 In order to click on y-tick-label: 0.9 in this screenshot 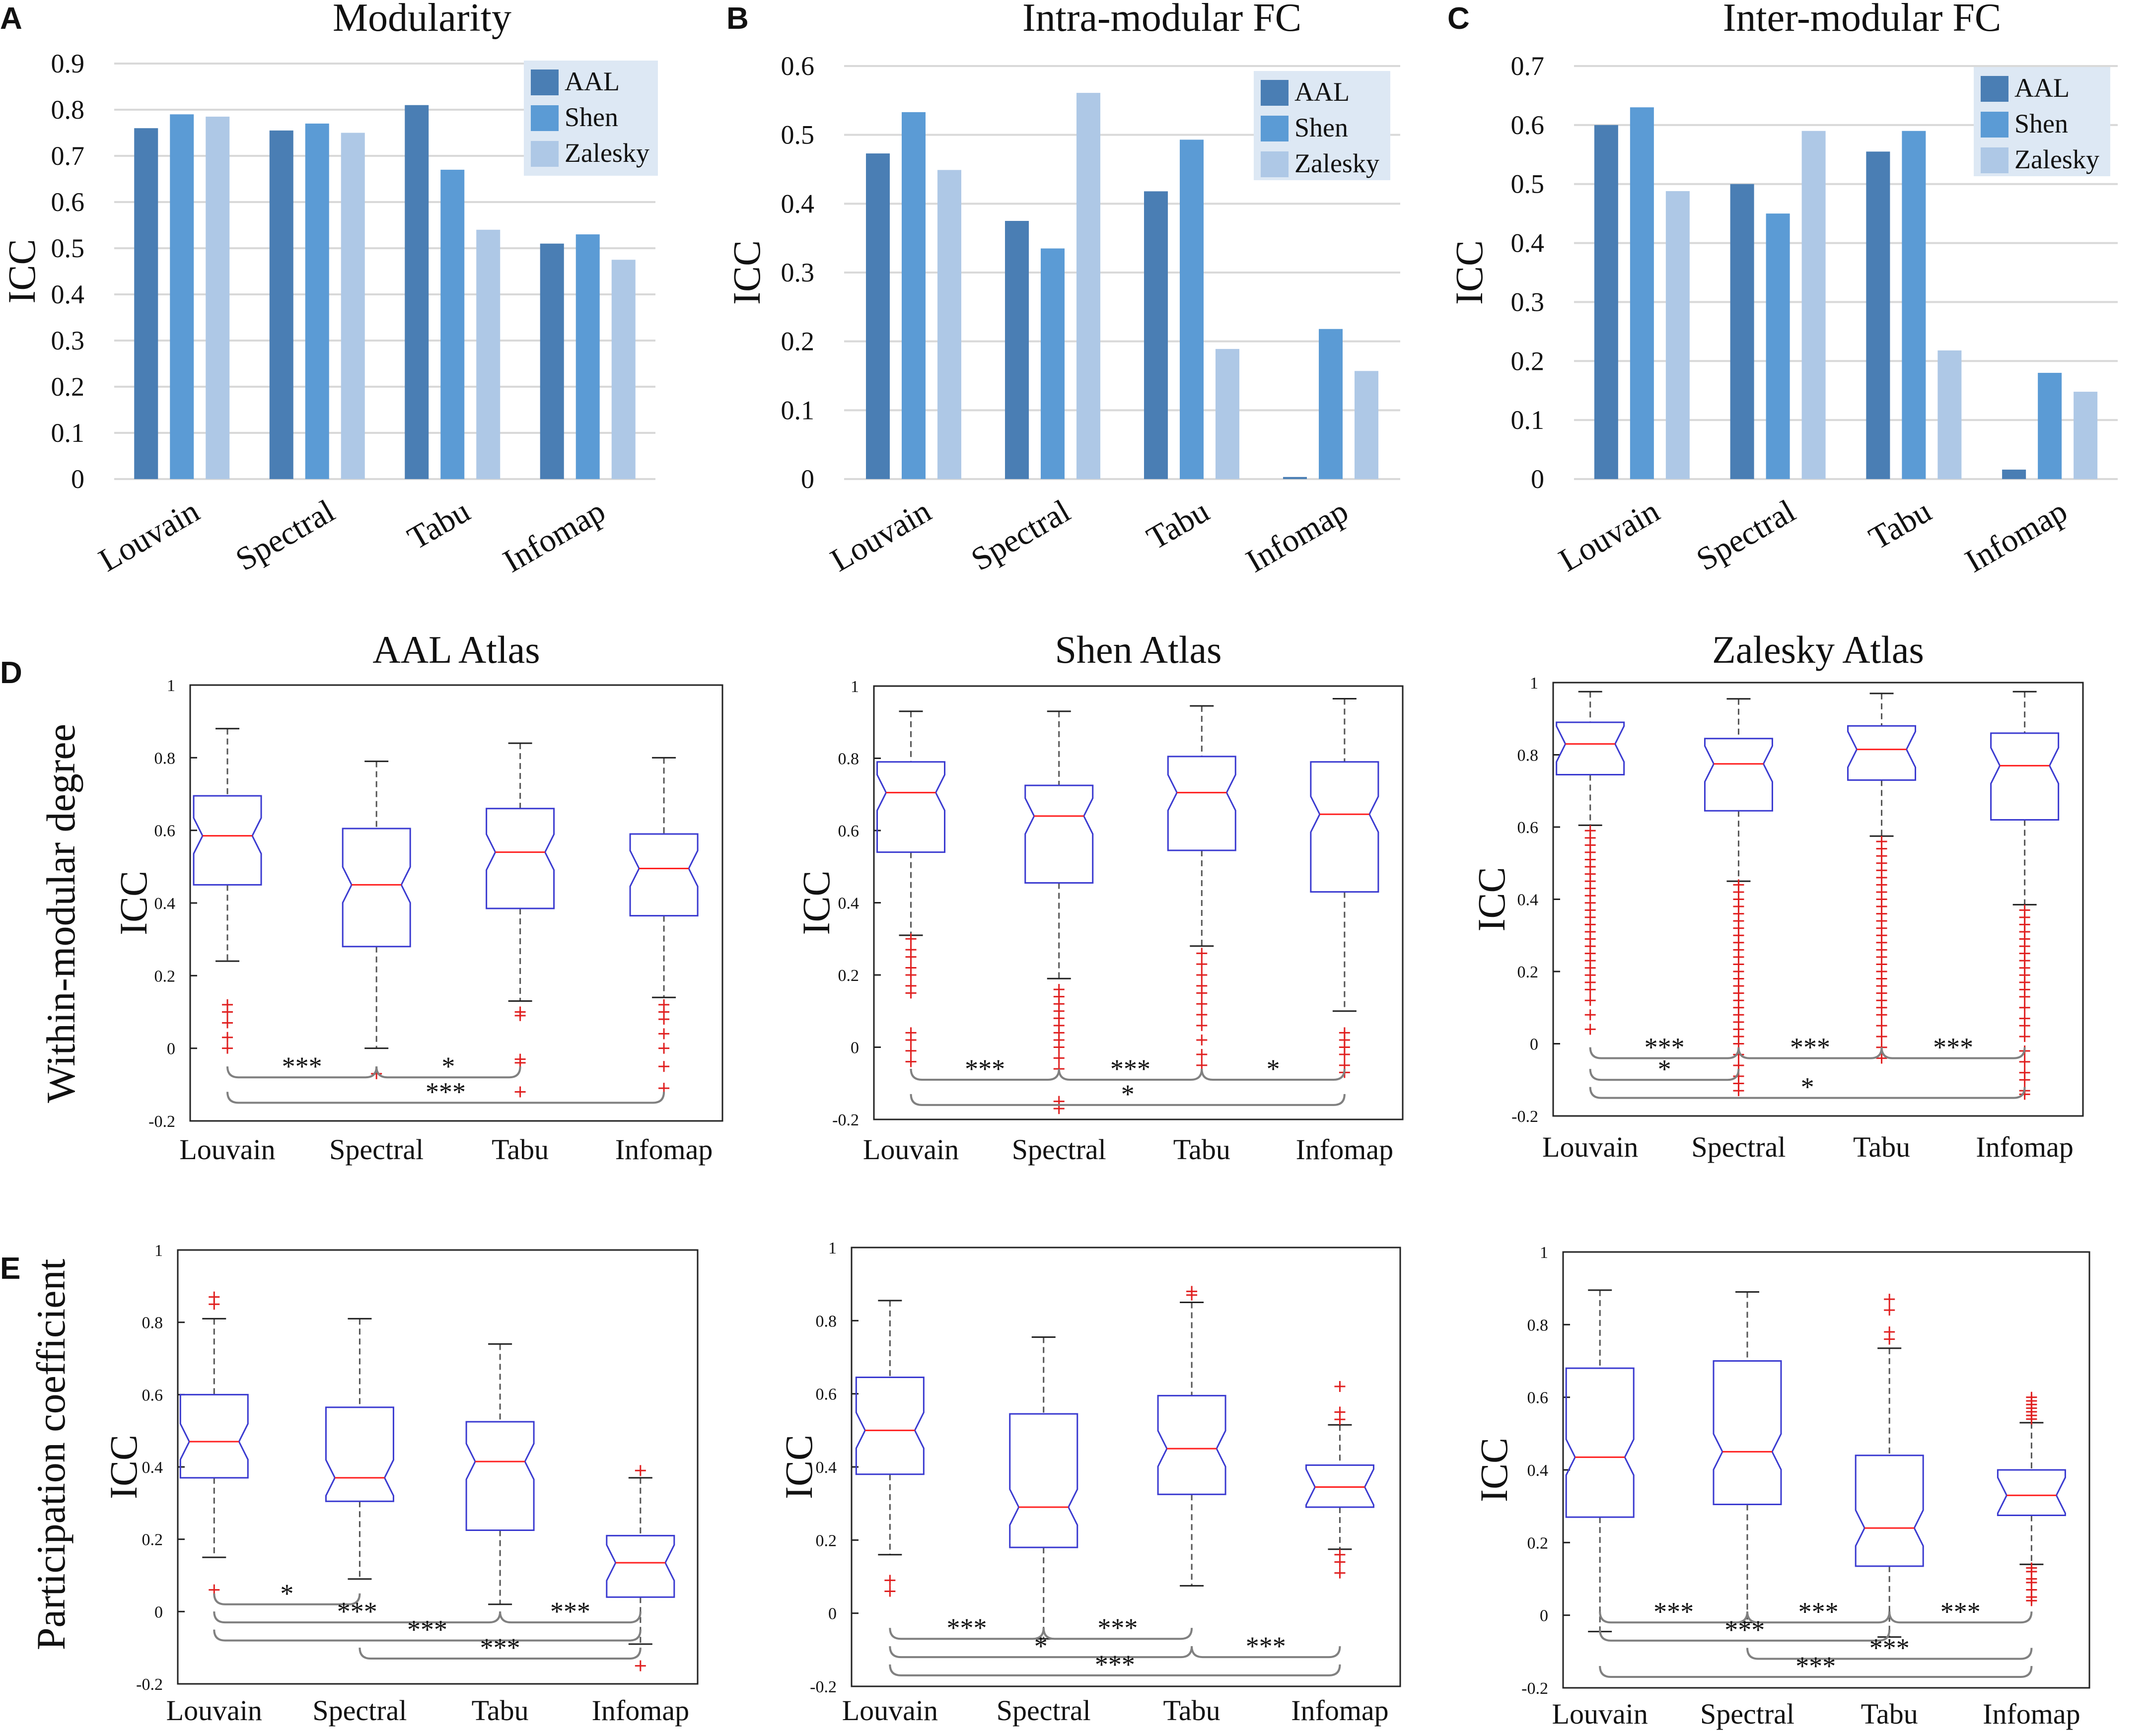, I will do `click(68, 63)`.